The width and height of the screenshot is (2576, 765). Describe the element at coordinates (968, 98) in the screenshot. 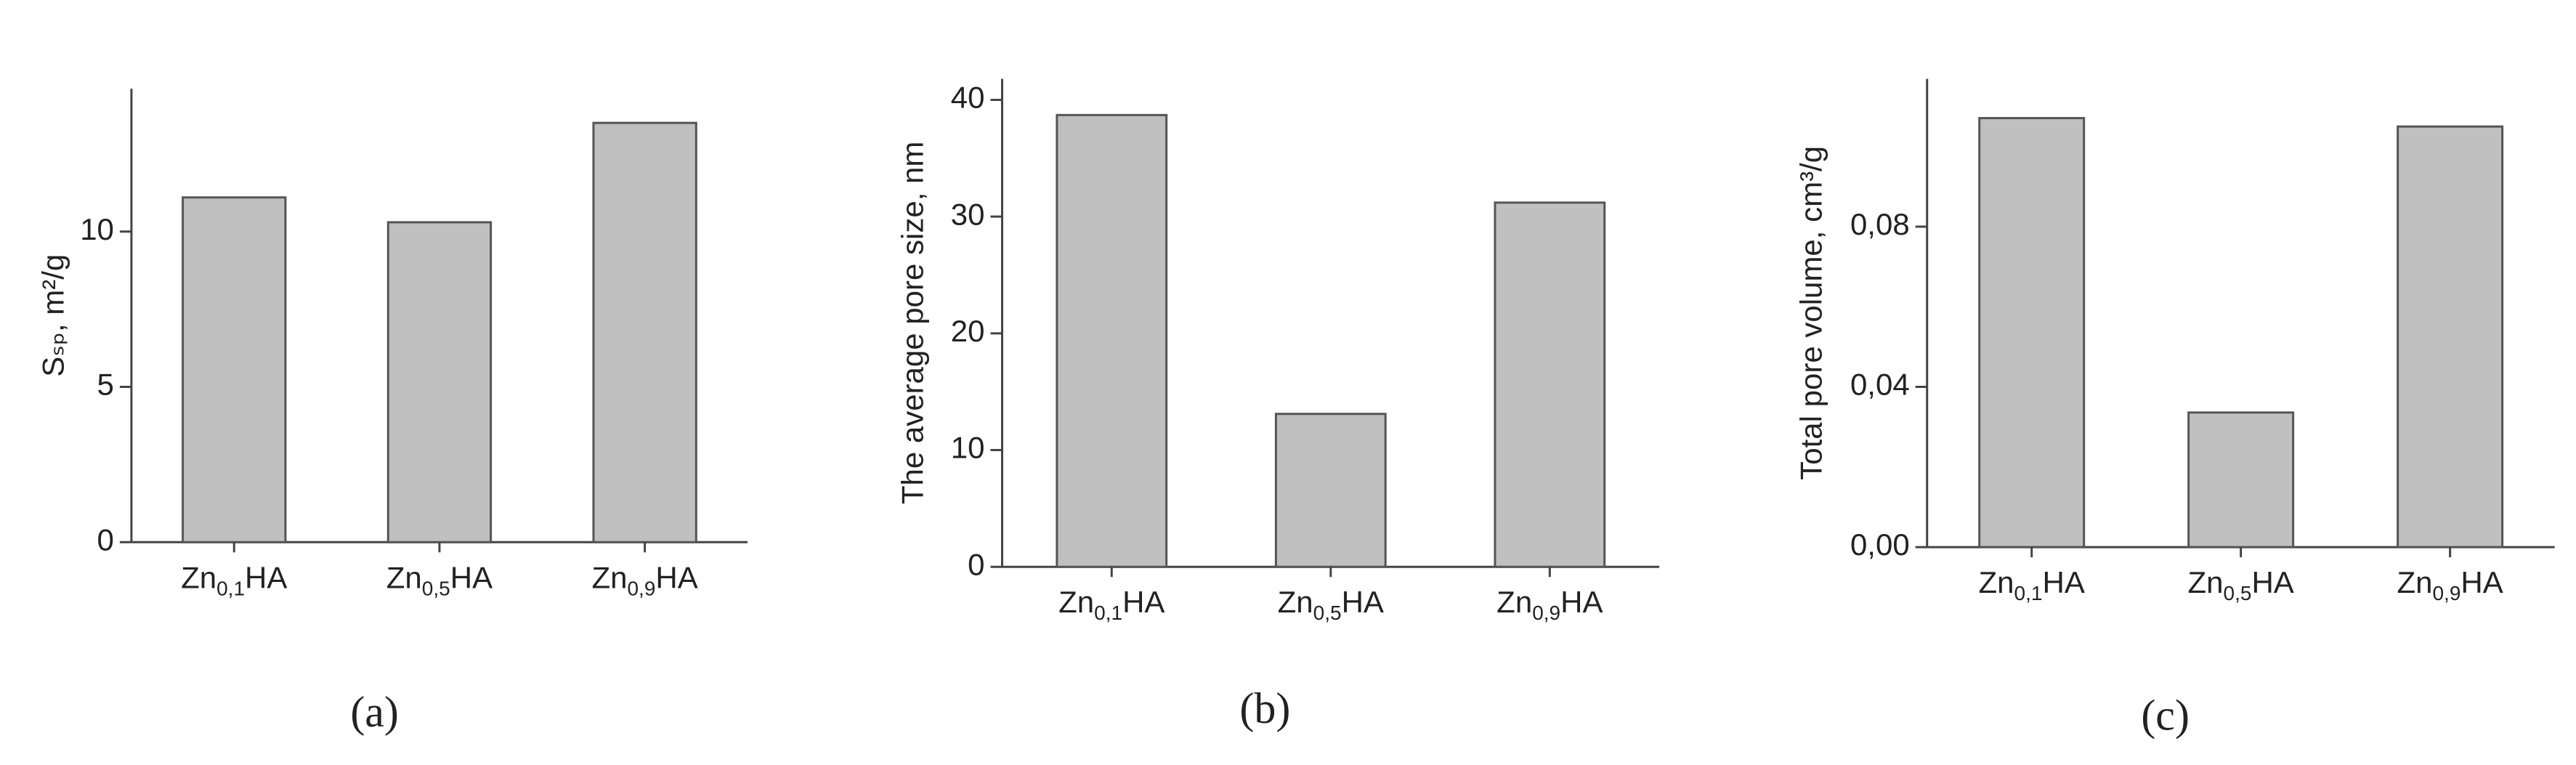

I see `y-tick-label: 40` at that location.